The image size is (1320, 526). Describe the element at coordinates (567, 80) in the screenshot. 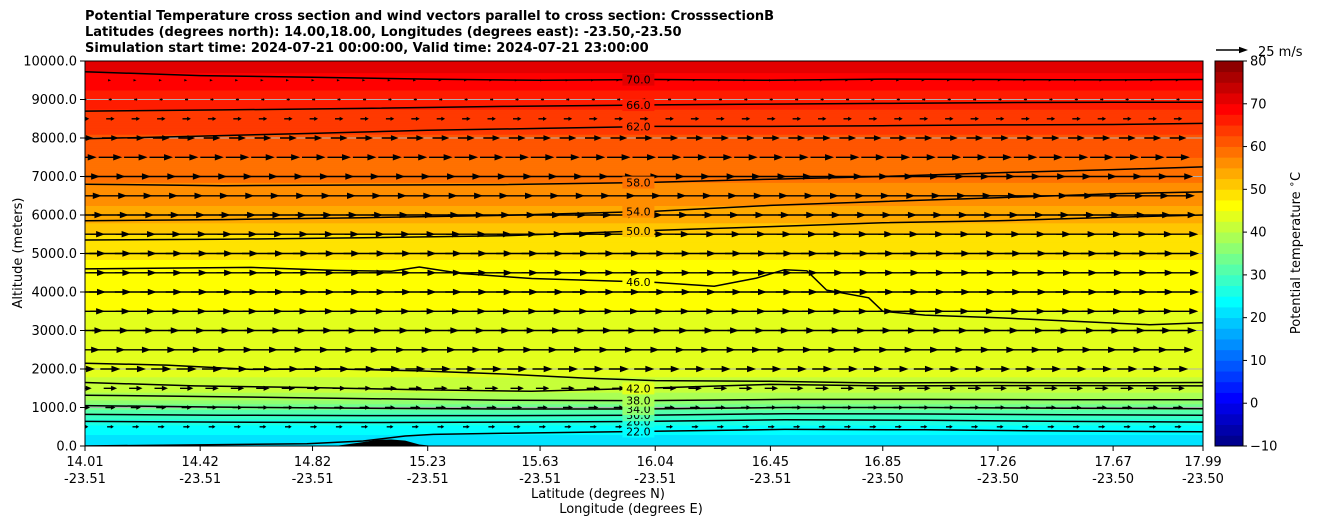

I see `wind-vector-head` at that location.